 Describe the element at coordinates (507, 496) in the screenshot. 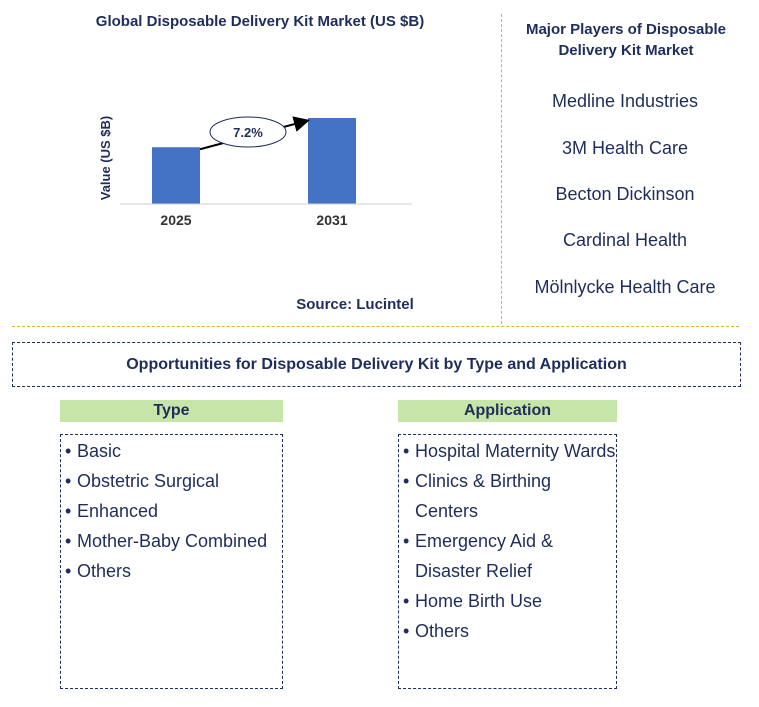

I see `application-item: Clinics & Birthing Centers` at that location.